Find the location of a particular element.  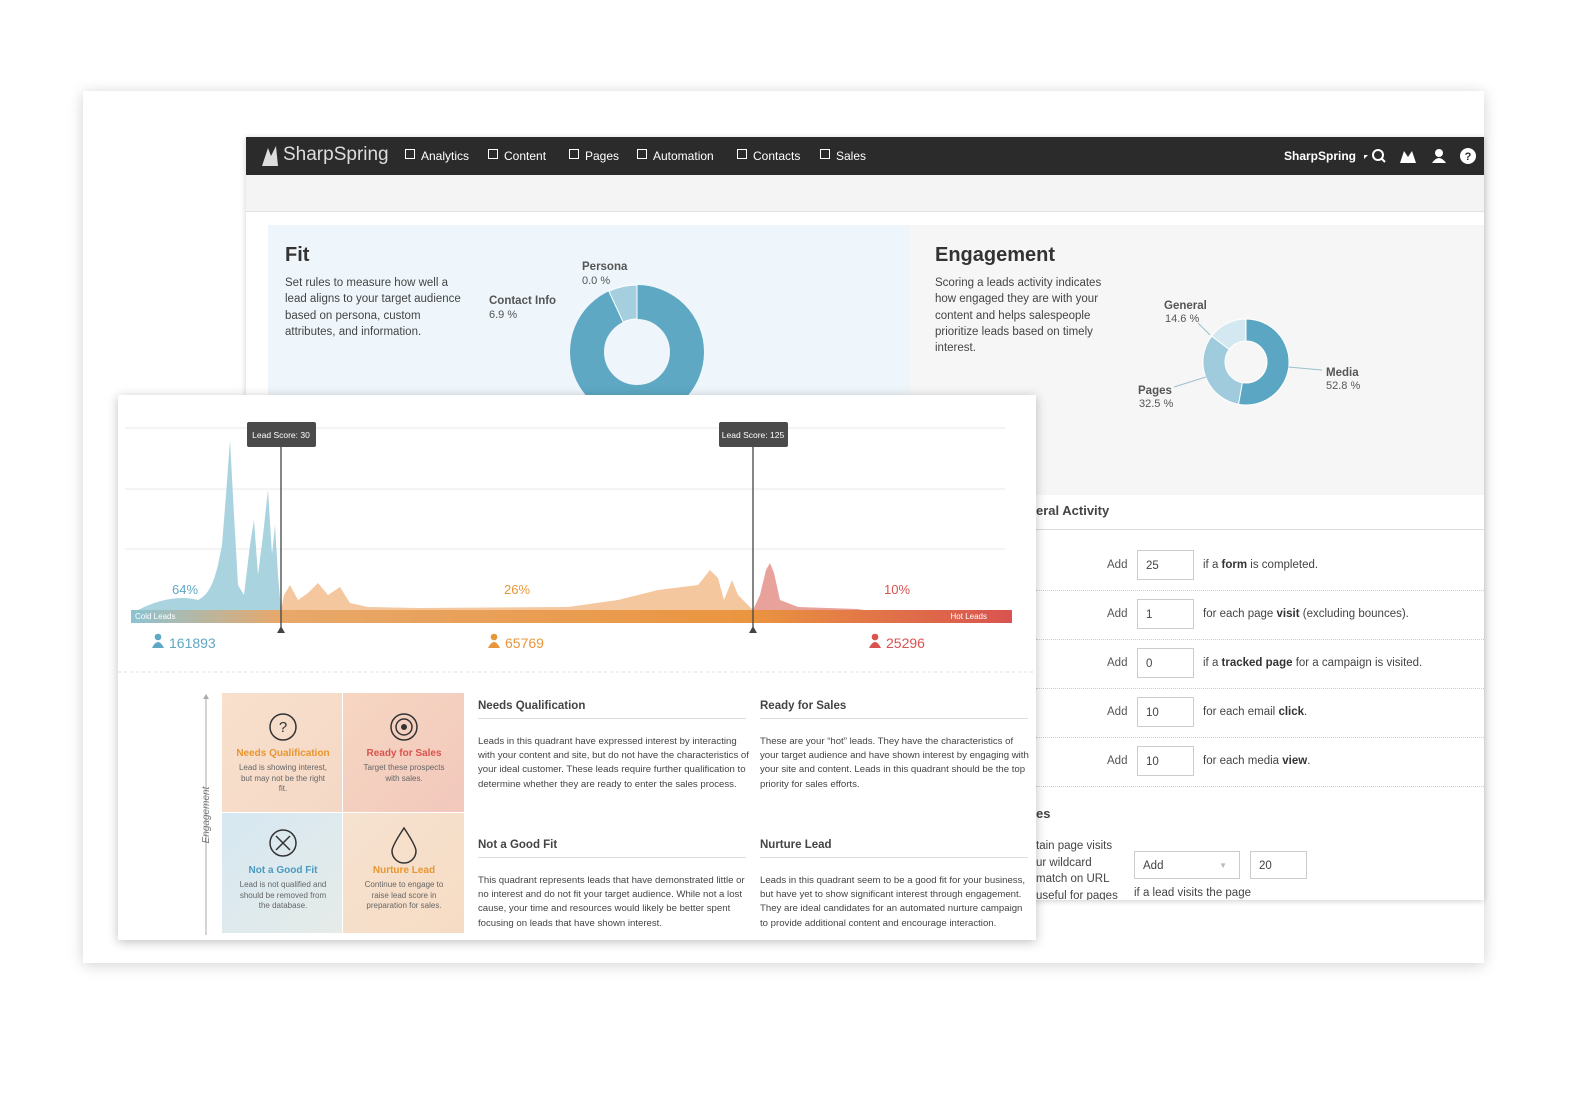

slice-label: Media is located at coordinates (1342, 373).